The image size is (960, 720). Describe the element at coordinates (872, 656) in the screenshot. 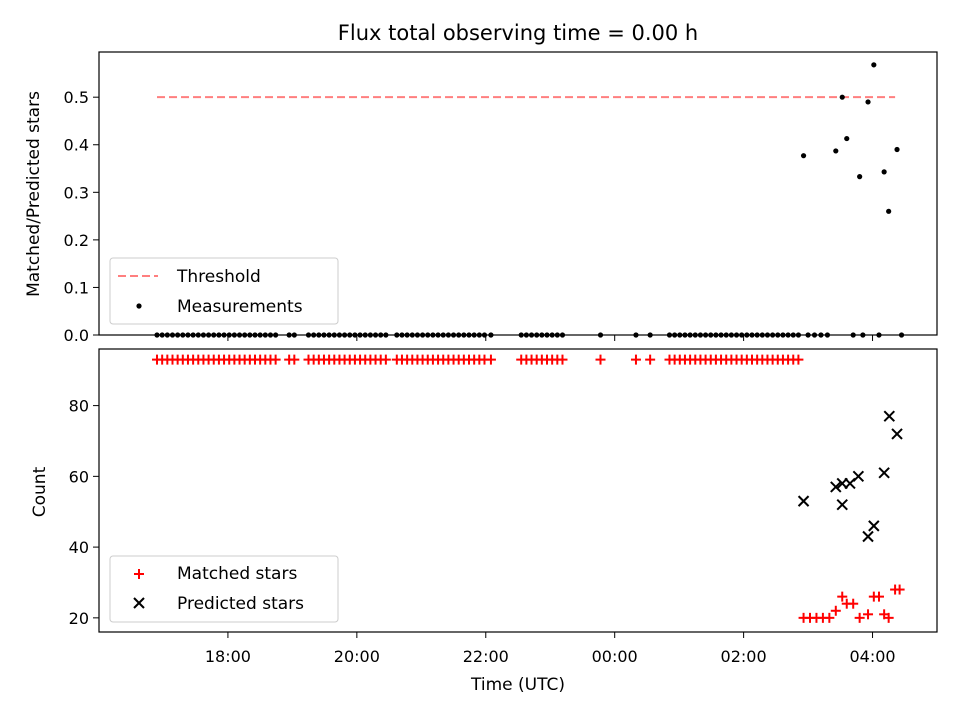

I see `x-tick-label: 04:00` at that location.